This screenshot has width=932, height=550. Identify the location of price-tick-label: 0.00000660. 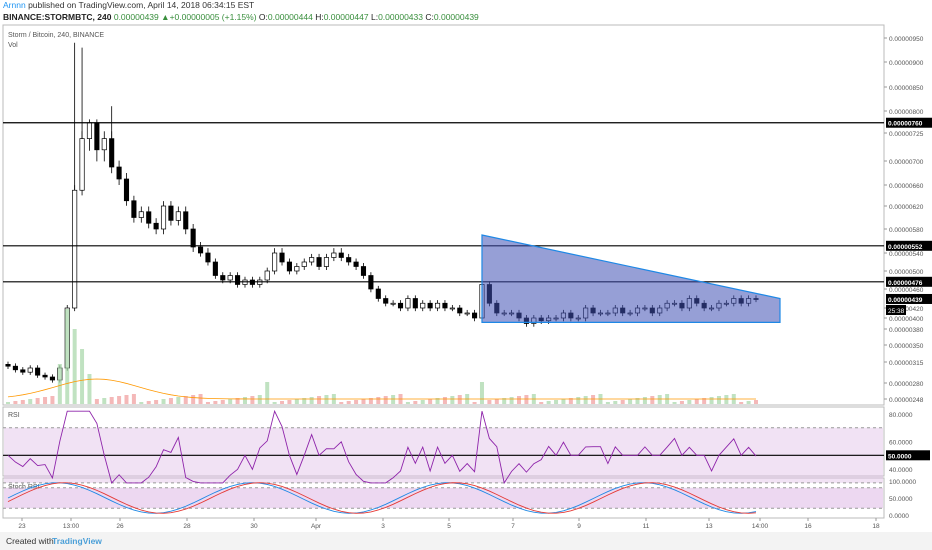
(906, 186).